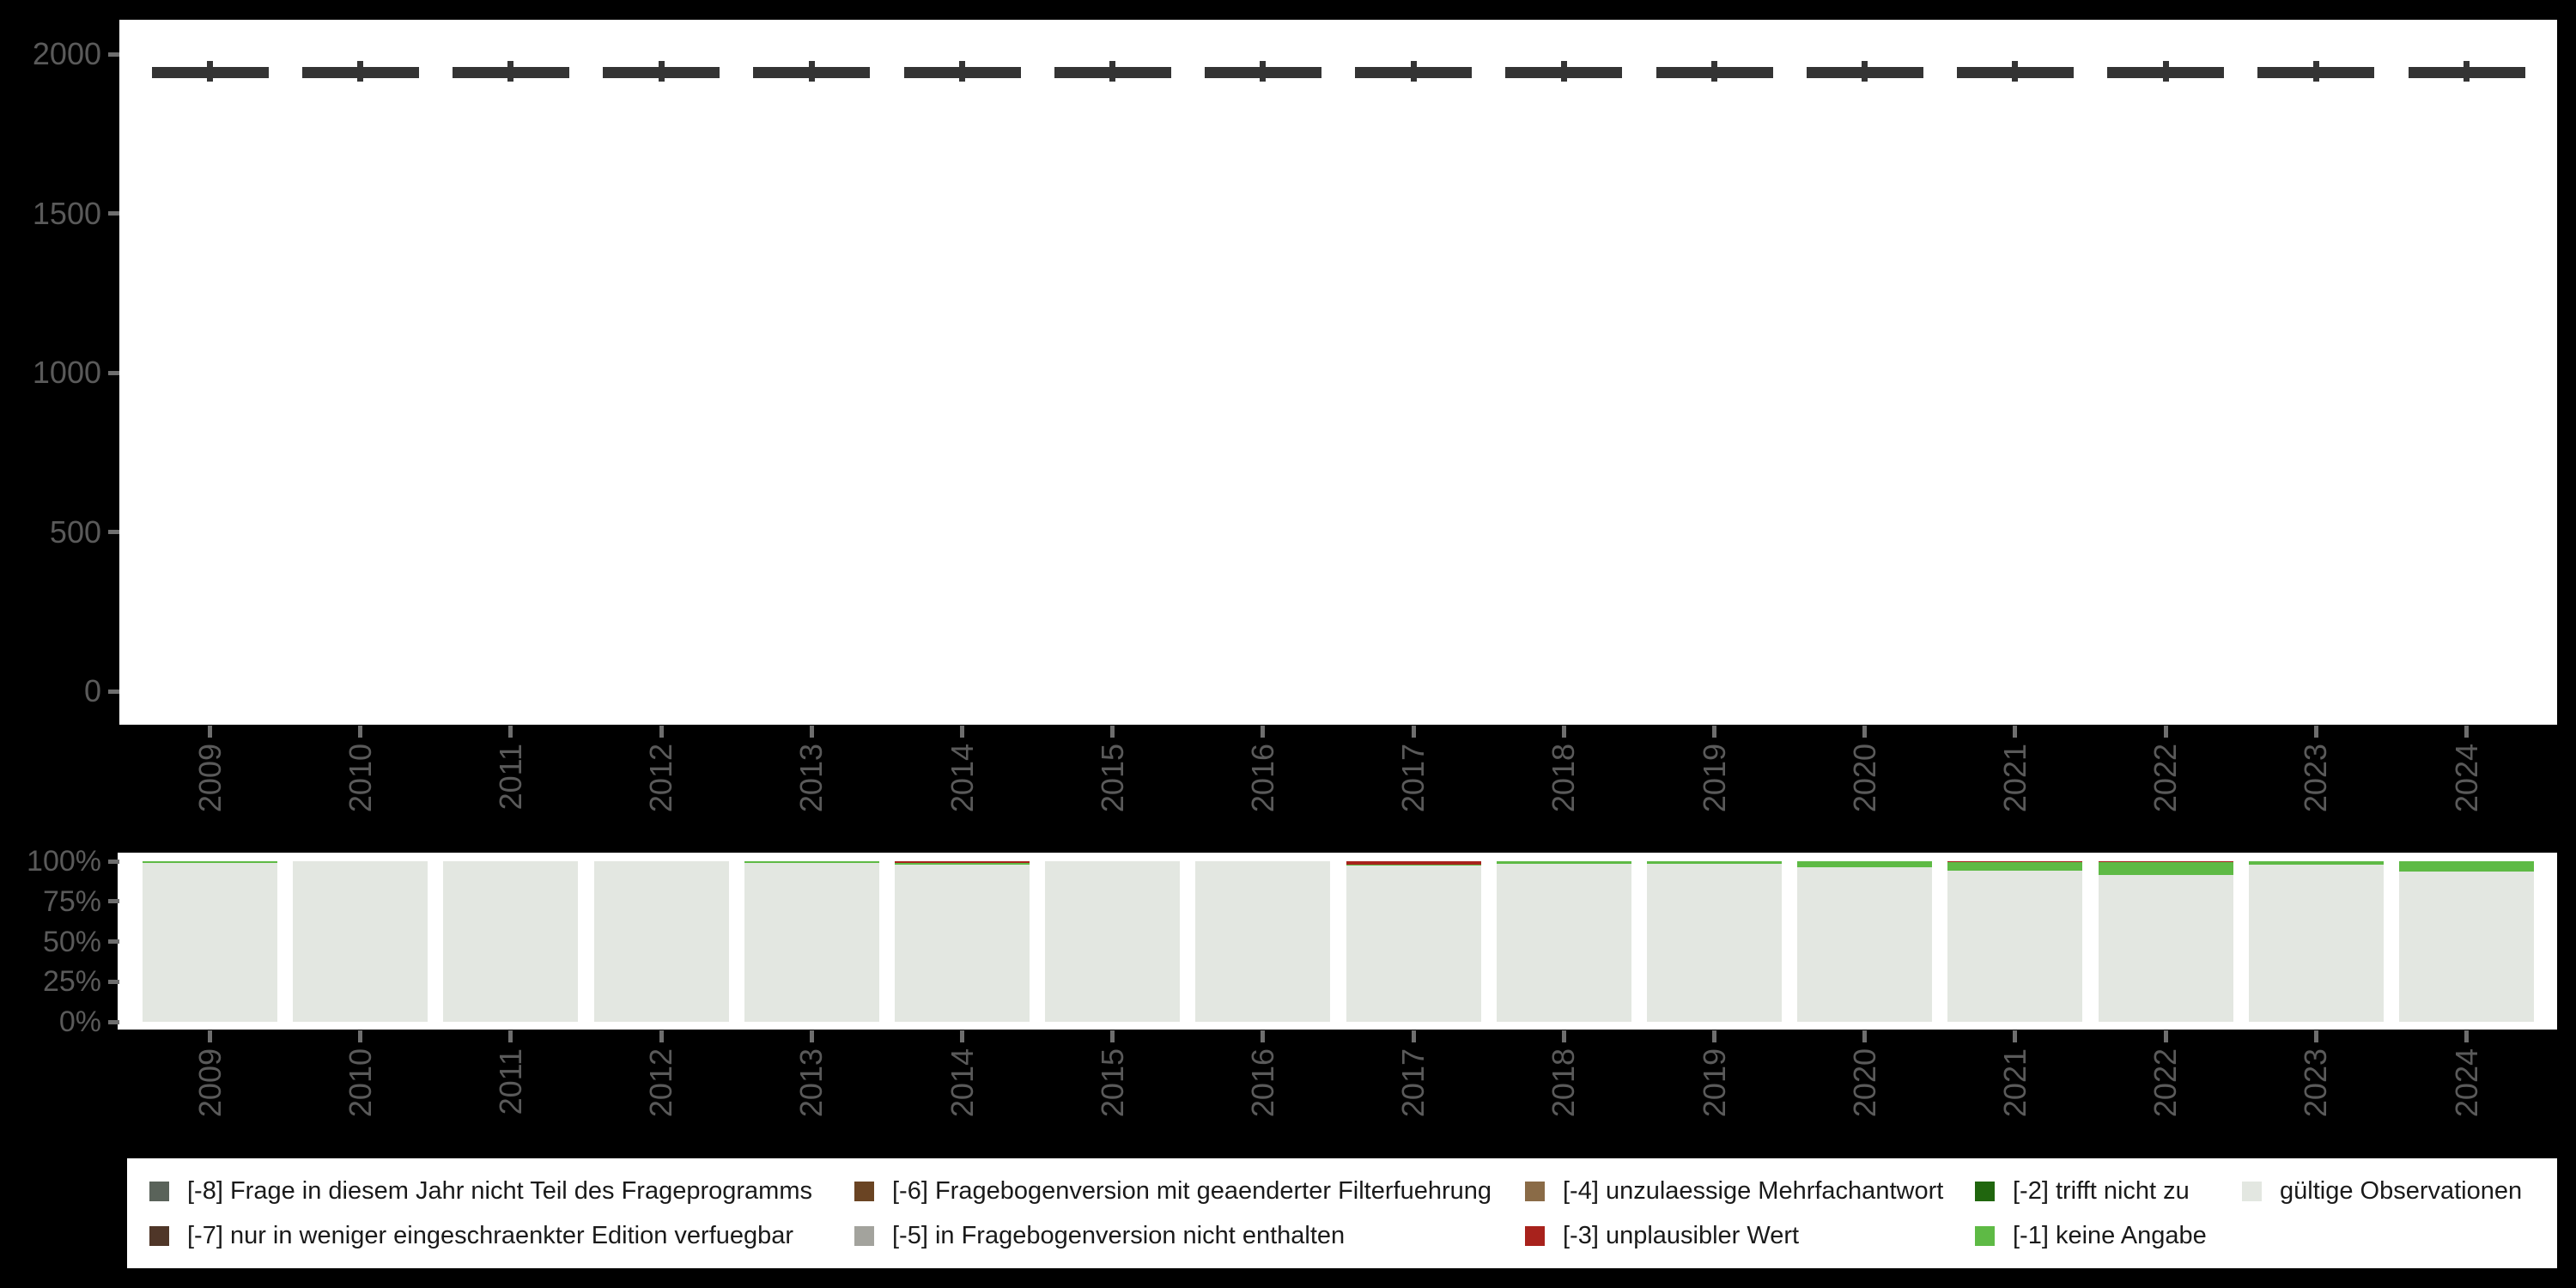  I want to click on boxplot-box-2018, so click(1564, 73).